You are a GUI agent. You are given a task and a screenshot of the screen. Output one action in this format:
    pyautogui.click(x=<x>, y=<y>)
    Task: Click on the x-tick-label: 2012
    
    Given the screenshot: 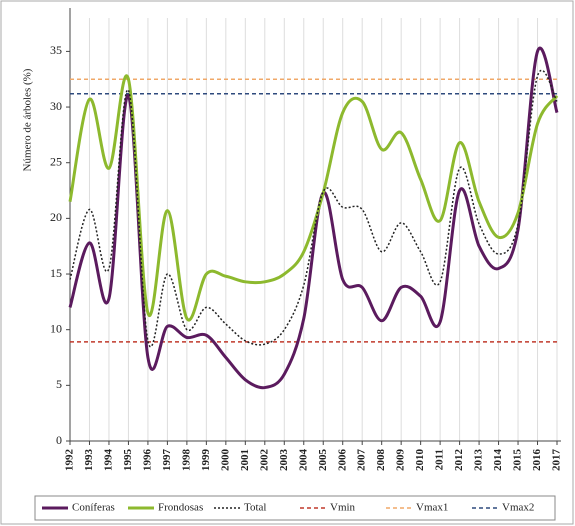 What is the action you would take?
    pyautogui.click(x=459, y=460)
    